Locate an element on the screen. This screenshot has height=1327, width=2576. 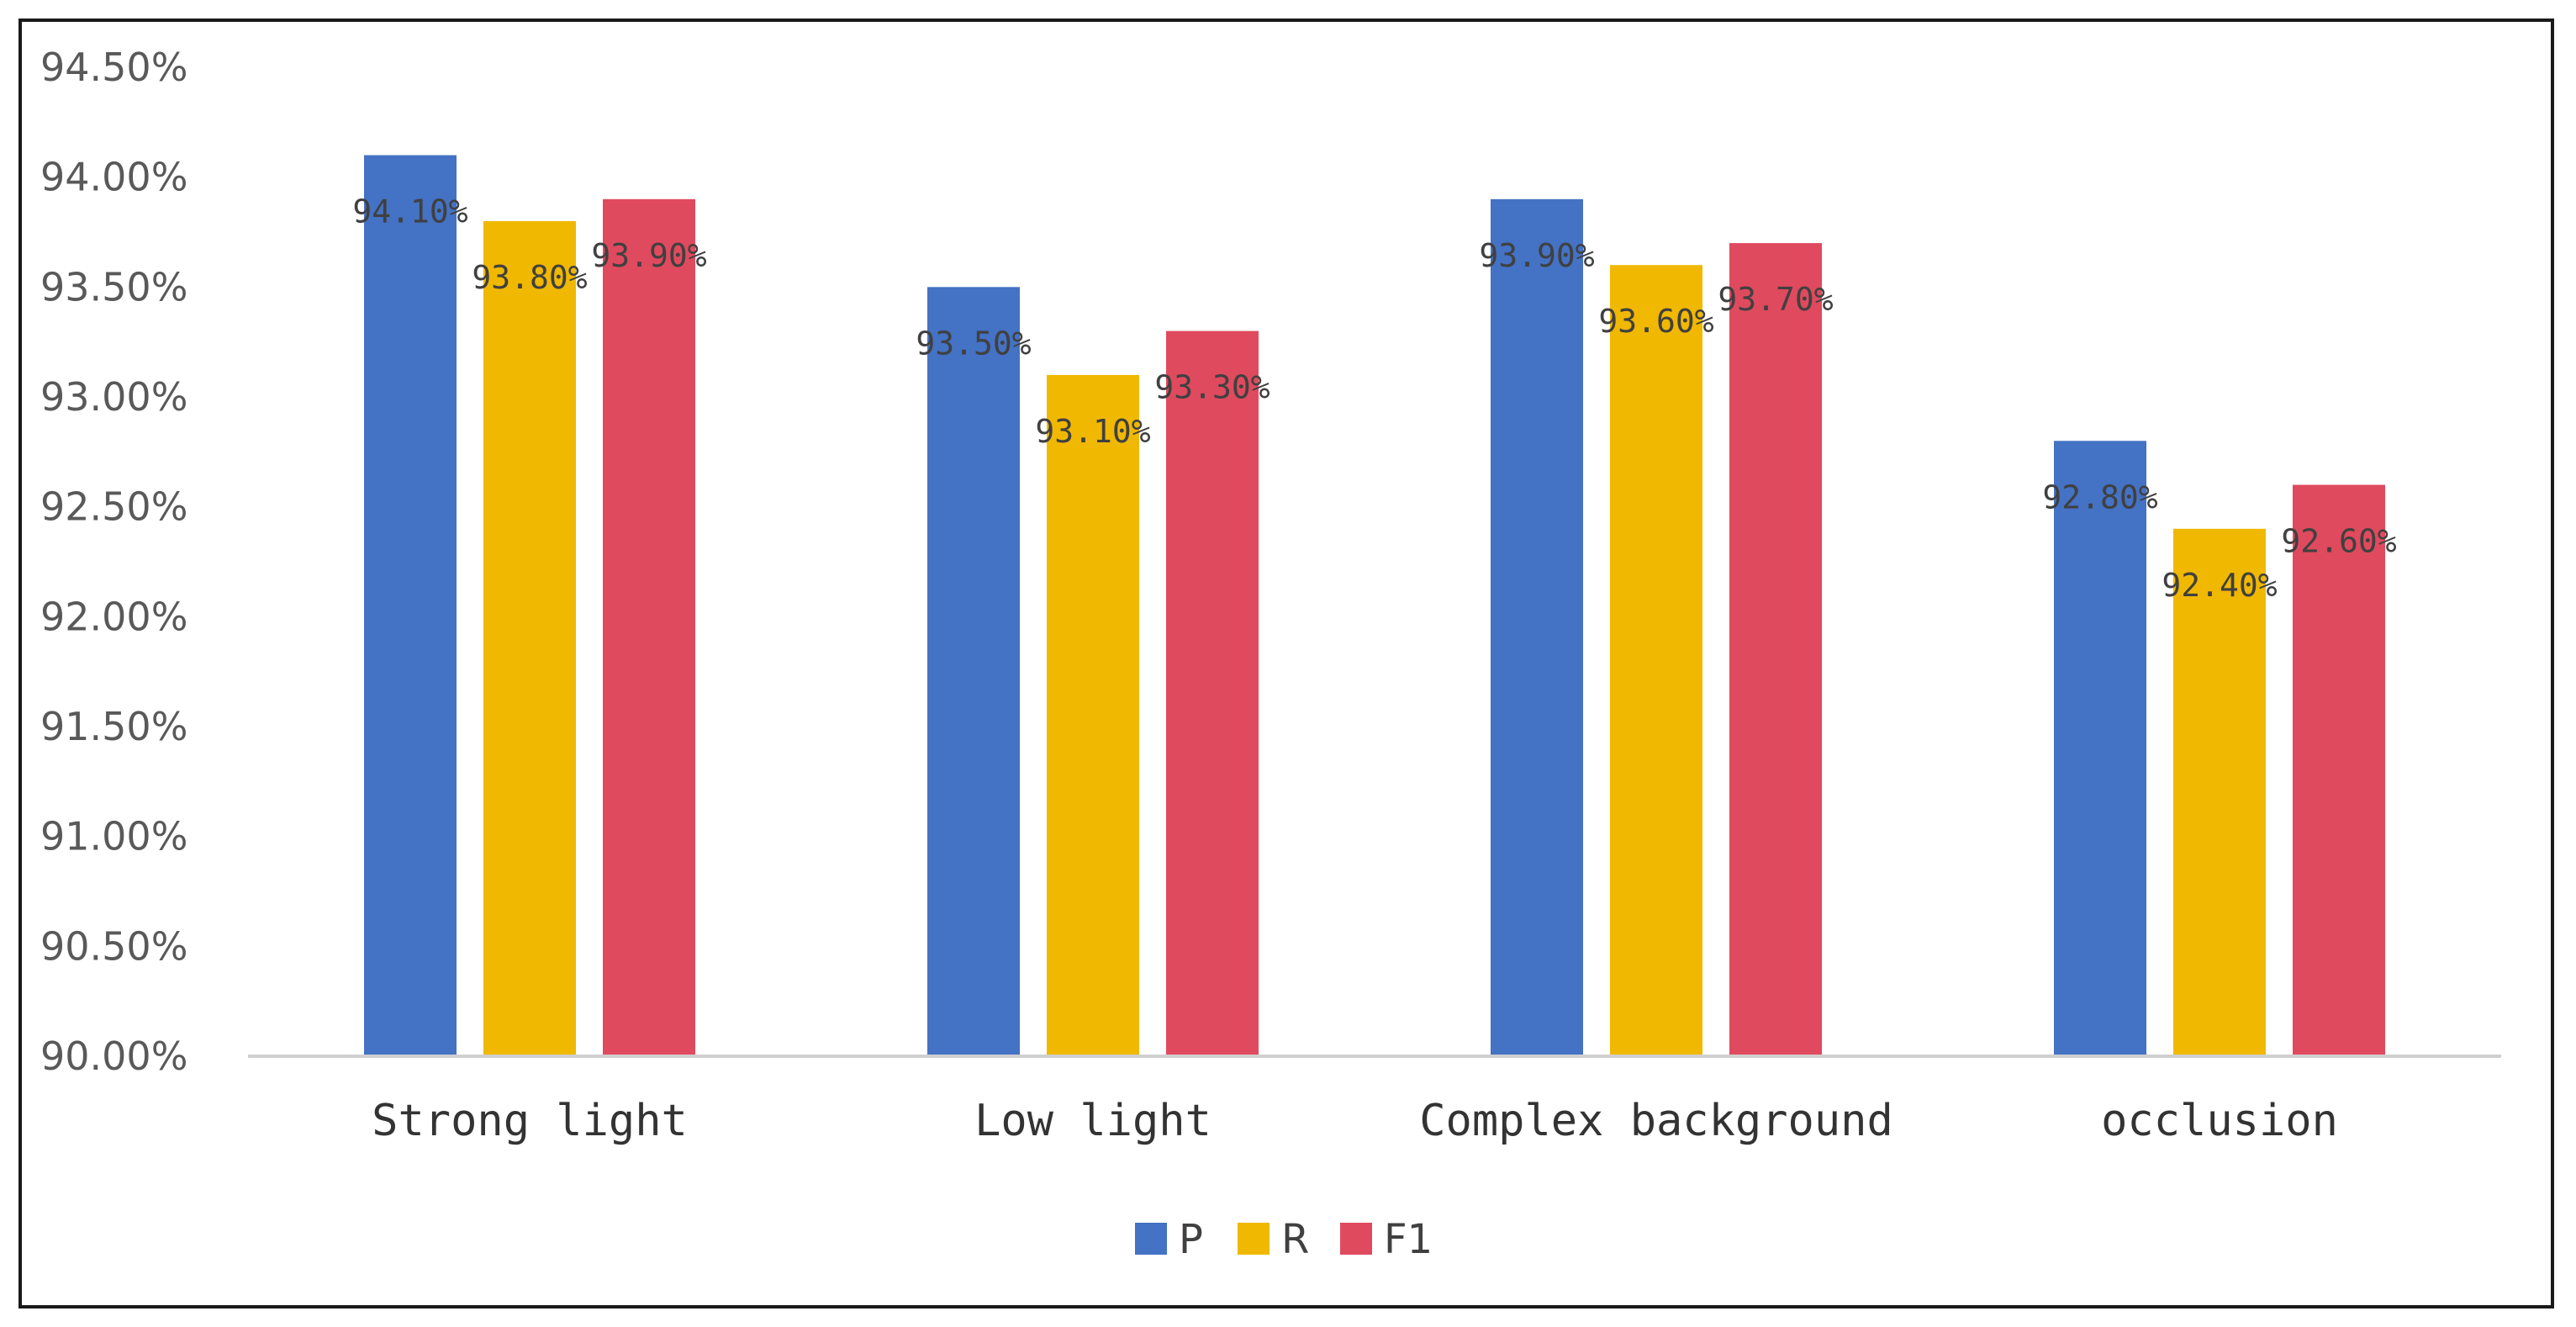
legend-swatch-p is located at coordinates (1151, 1239).